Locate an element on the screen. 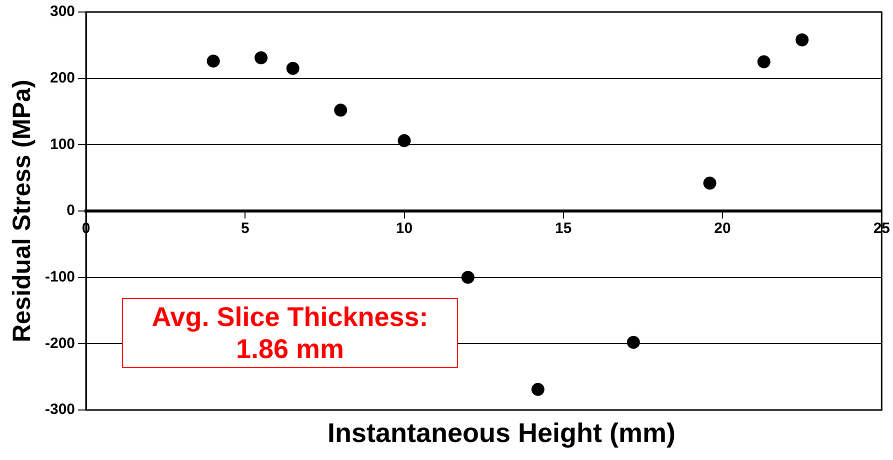 The image size is (893, 460). x-tick-label: 20 is located at coordinates (722, 229).